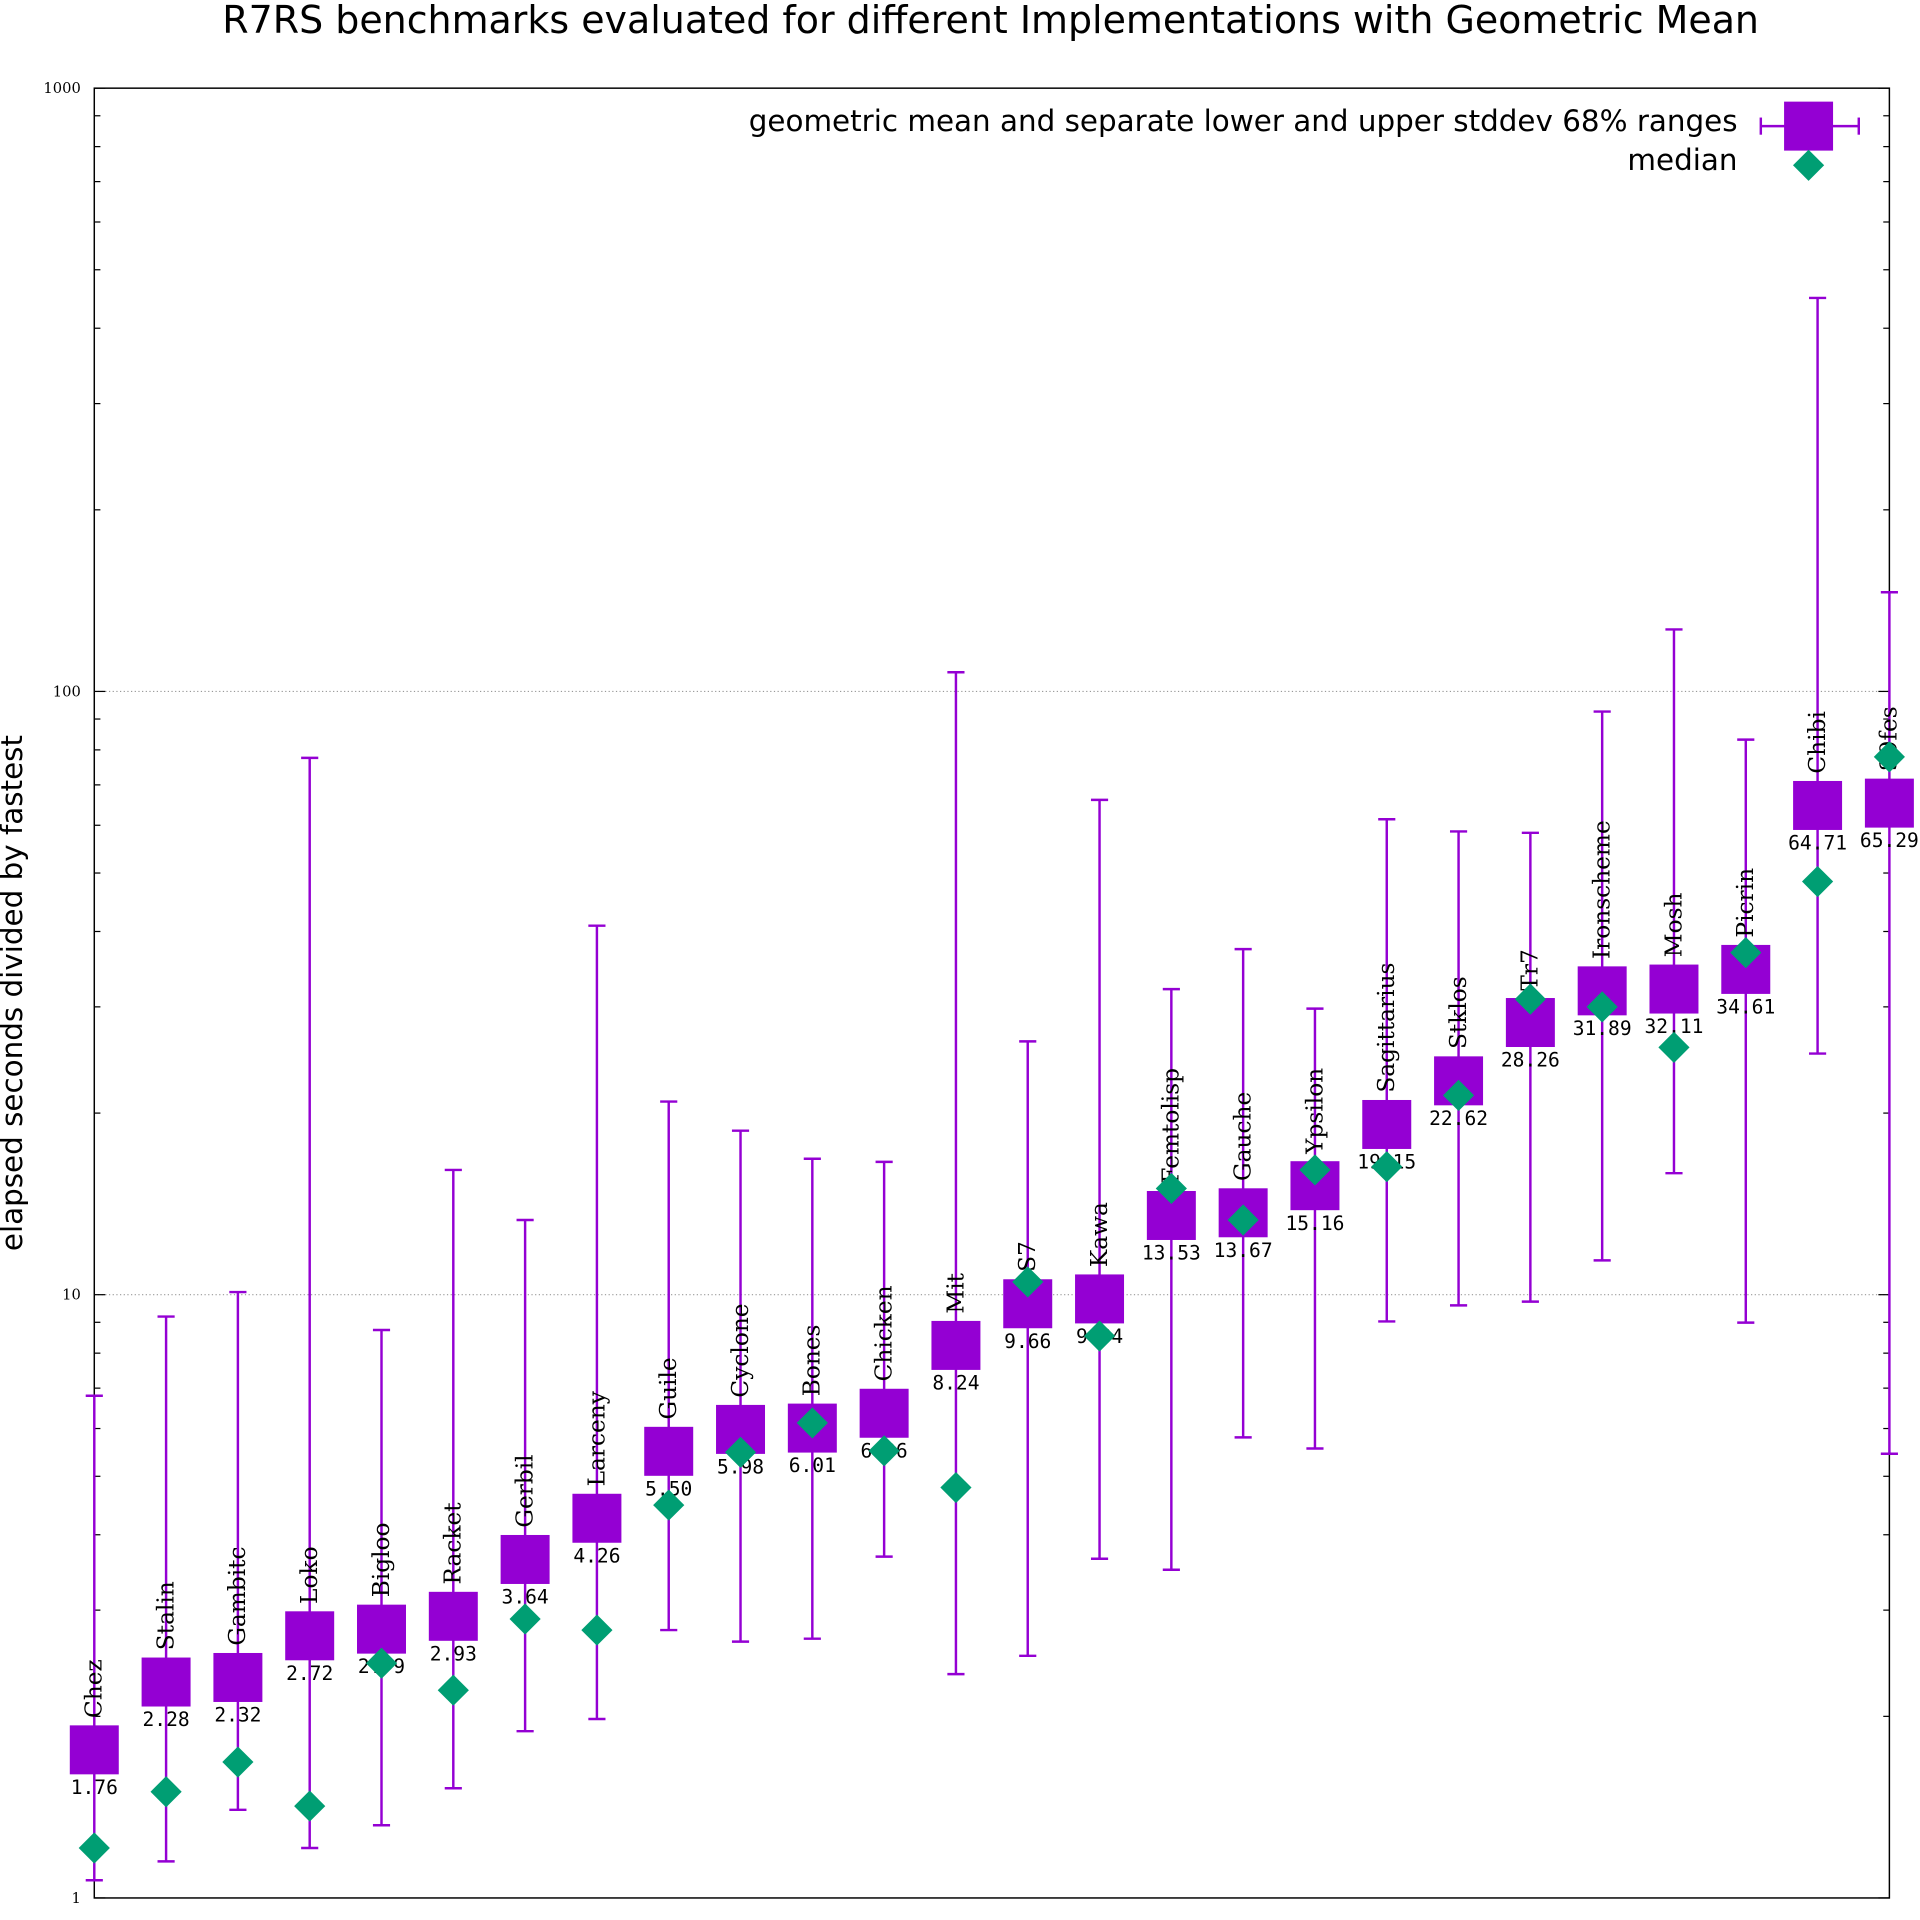  I want to click on mean-value-label: 1.76, so click(94, 1787).